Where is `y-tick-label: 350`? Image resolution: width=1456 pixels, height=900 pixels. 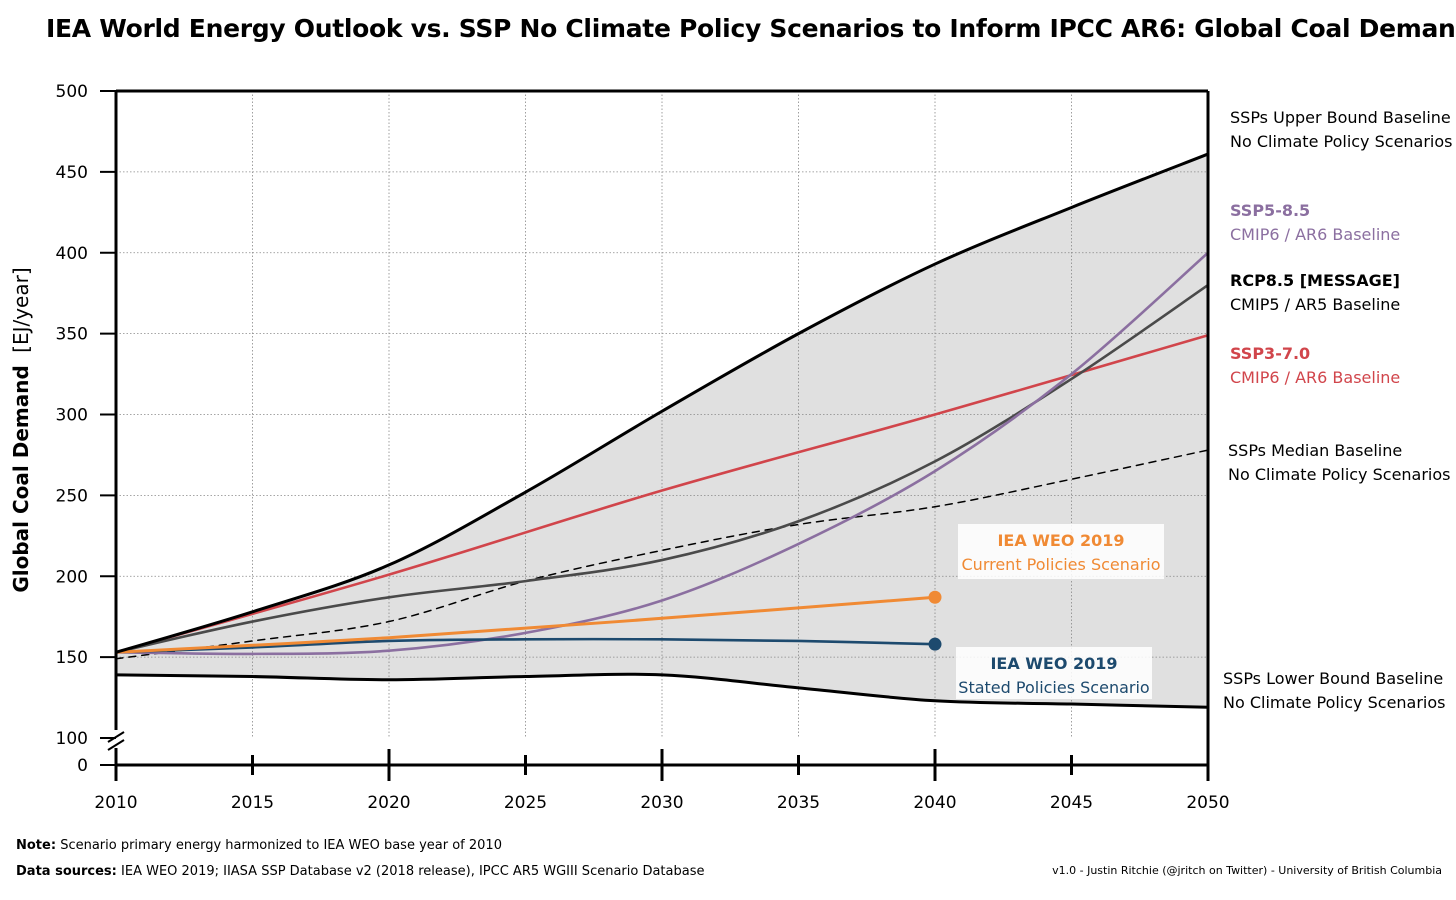
y-tick-label: 350 is located at coordinates (72, 335).